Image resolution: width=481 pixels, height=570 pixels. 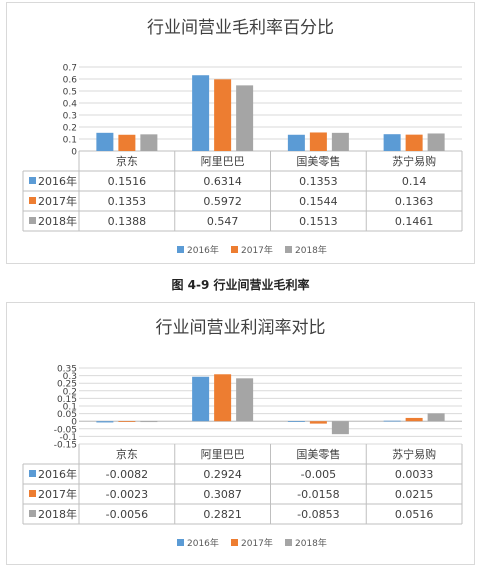 What do you see at coordinates (222, 474) in the screenshot?
I see `table-cell-value: 0.2924` at bounding box center [222, 474].